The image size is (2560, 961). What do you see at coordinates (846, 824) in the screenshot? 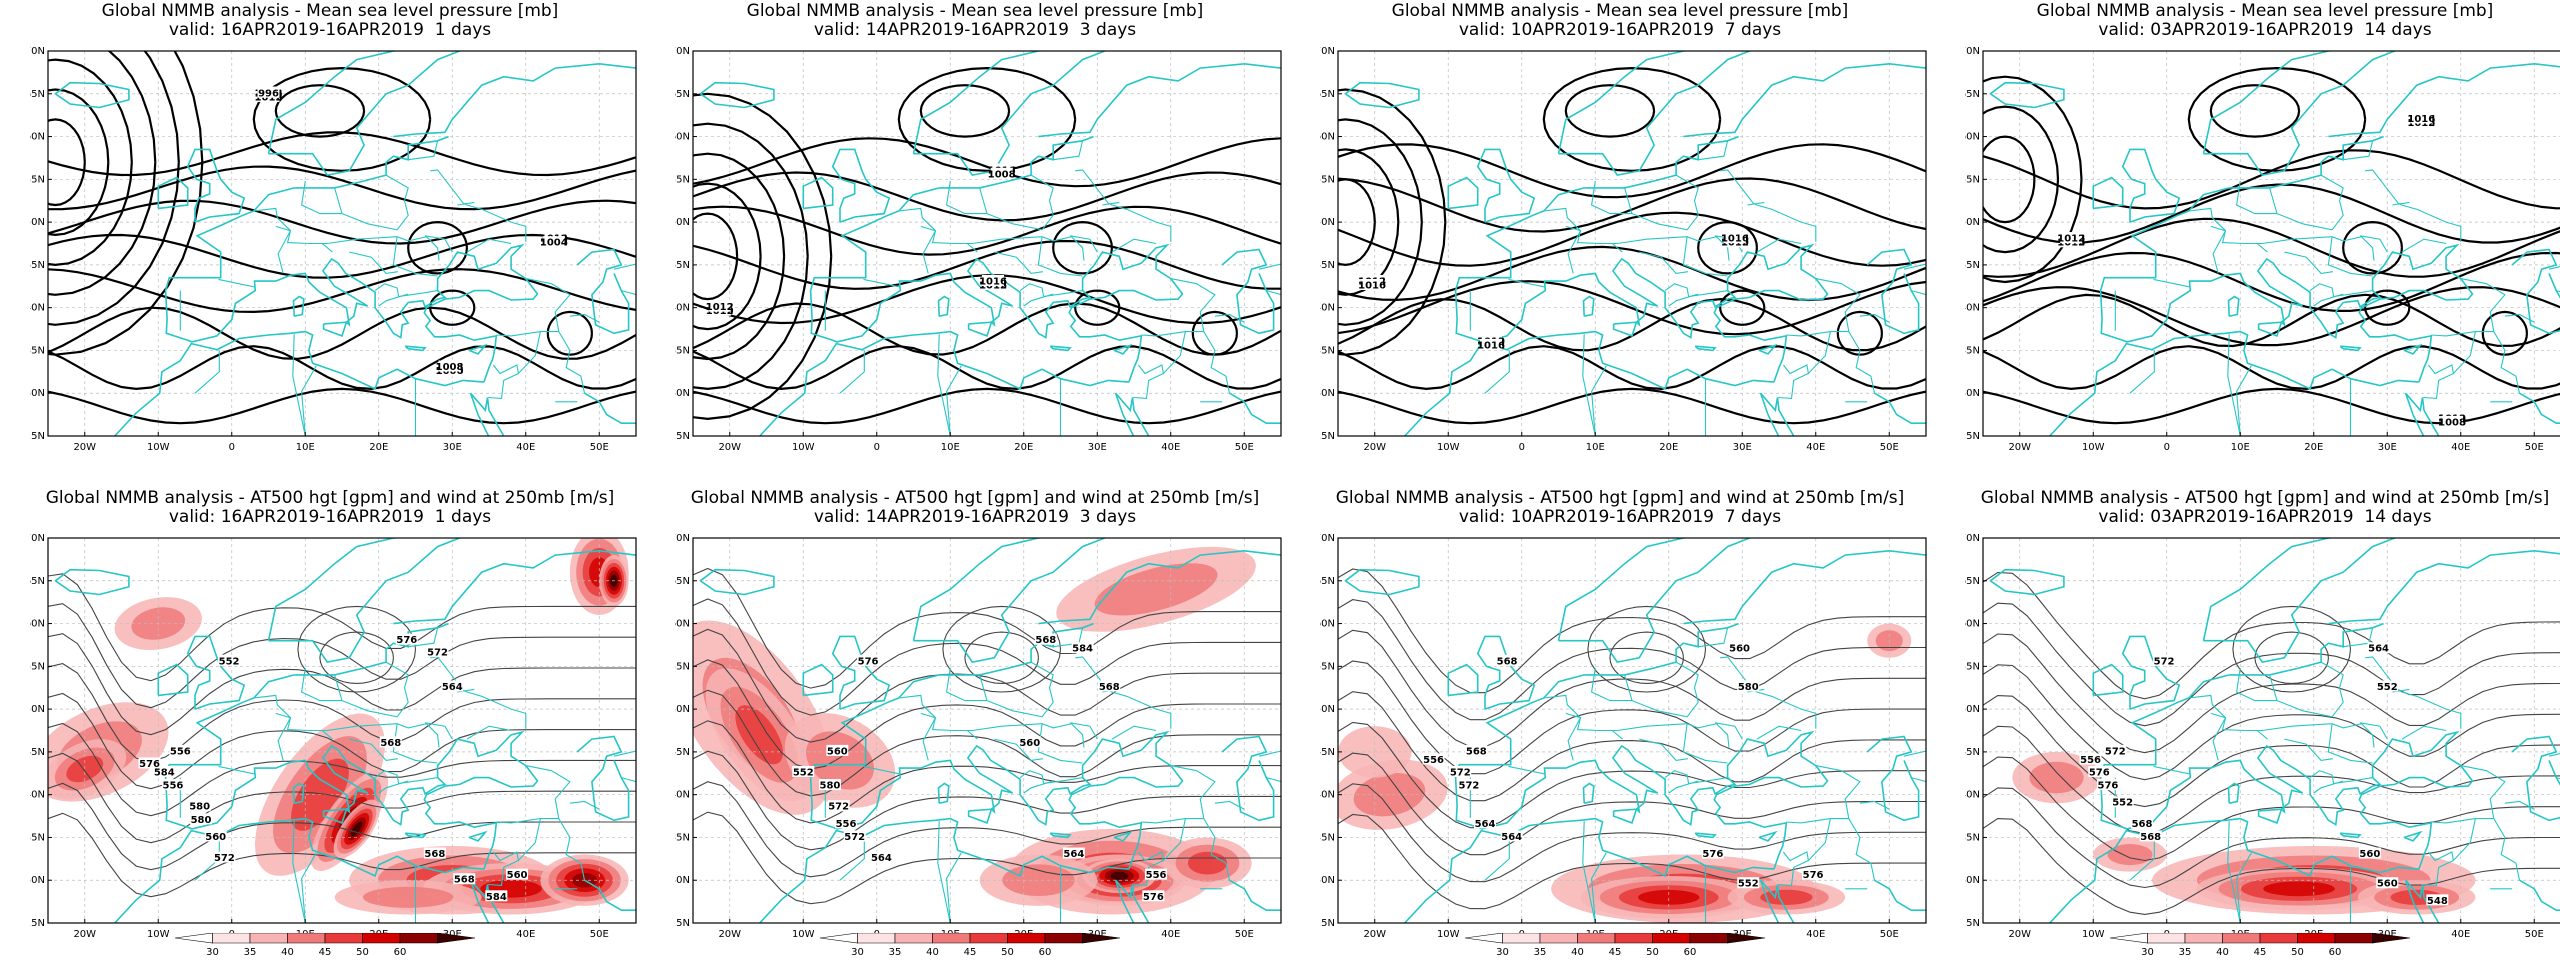
I see `contour-label: 556` at bounding box center [846, 824].